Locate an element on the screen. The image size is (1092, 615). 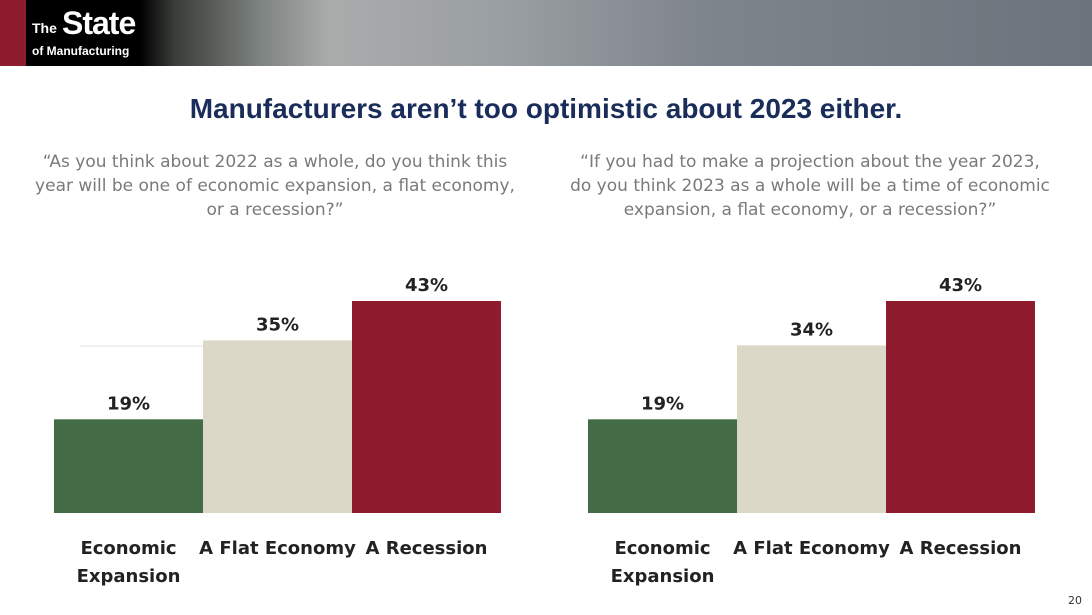
logo: The State of Manufacturing is located at coordinates (87, 33).